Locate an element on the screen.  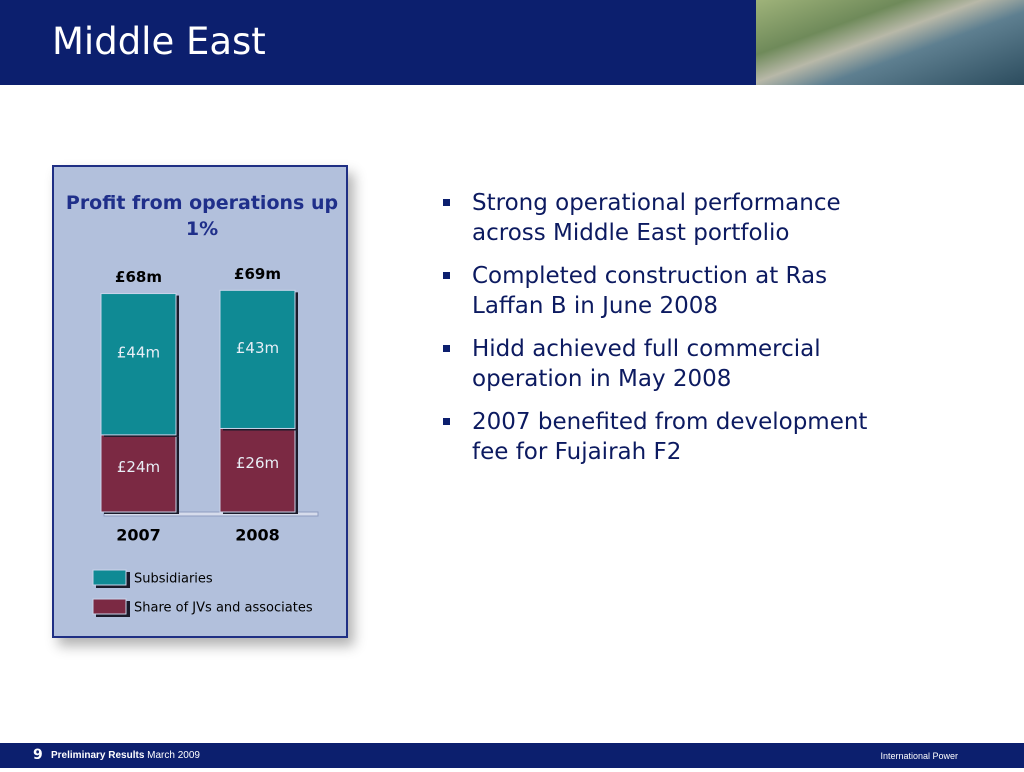
footer-bar is located at coordinates (512, 755).